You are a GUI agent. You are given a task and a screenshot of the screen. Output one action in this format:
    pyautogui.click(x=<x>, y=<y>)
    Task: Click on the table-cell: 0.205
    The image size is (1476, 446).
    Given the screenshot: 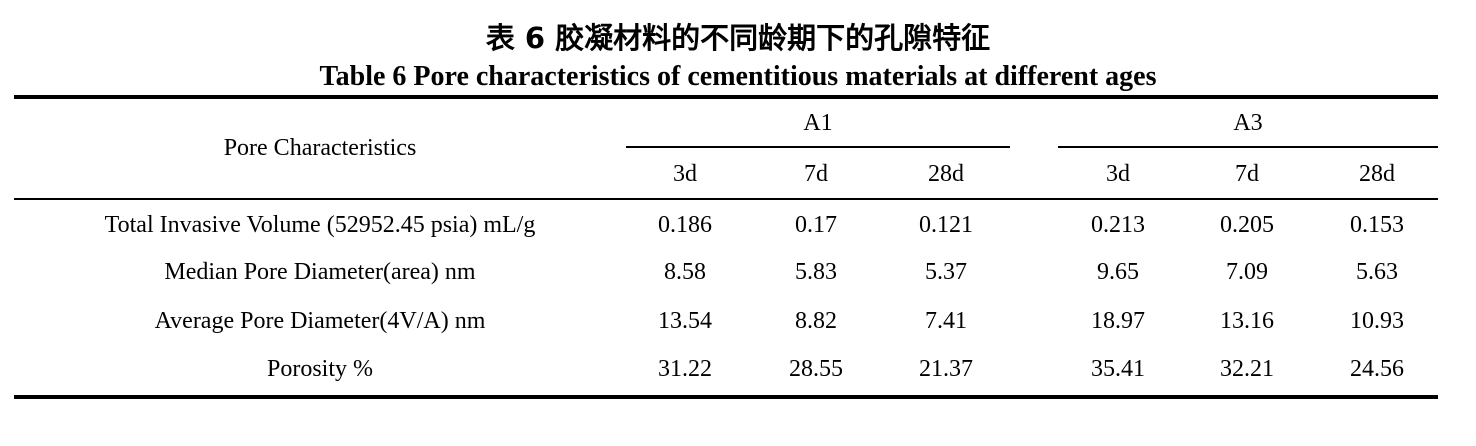 What is the action you would take?
    pyautogui.click(x=1247, y=225)
    